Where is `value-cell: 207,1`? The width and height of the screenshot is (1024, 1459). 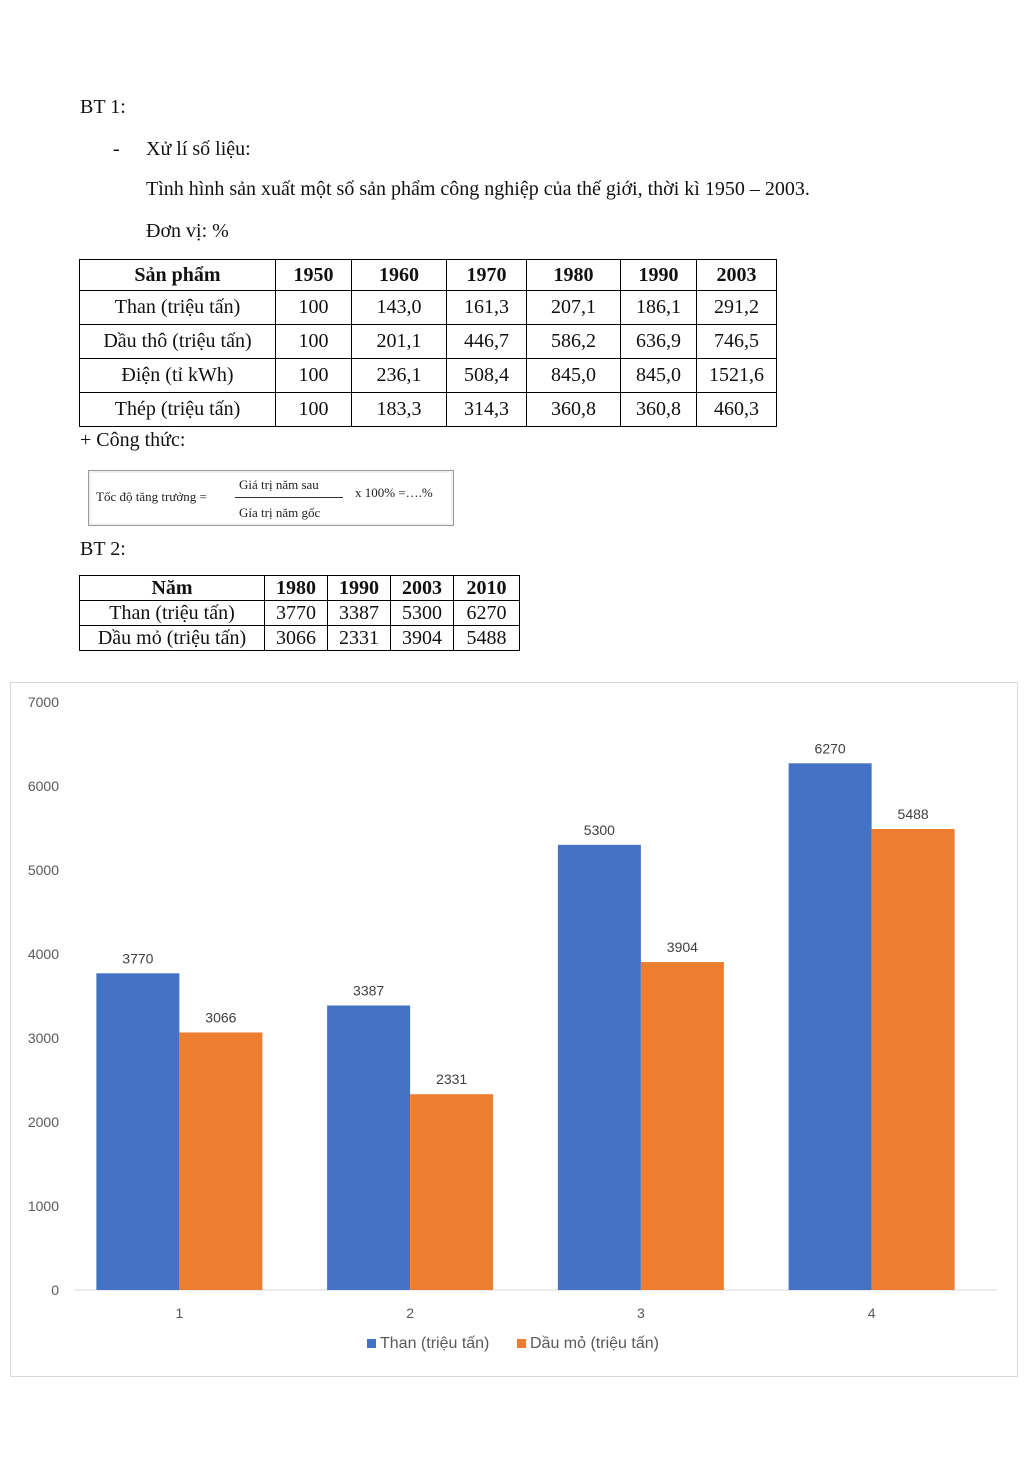 value-cell: 207,1 is located at coordinates (573, 307).